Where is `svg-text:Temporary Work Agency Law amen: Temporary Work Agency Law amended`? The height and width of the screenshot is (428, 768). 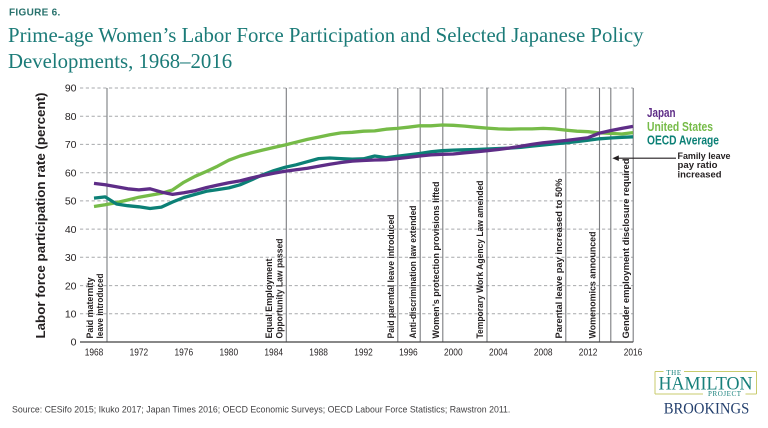 svg-text:Temporary Work Agency Law amen: Temporary Work Agency Law amended is located at coordinates (480, 259).